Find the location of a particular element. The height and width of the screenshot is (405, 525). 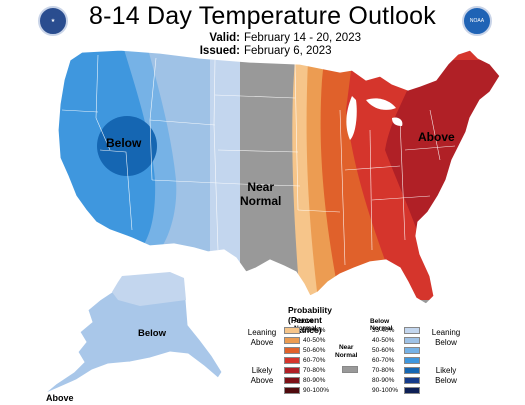

legend-leaning-above-line1: Leaning is located at coordinates (262, 332).